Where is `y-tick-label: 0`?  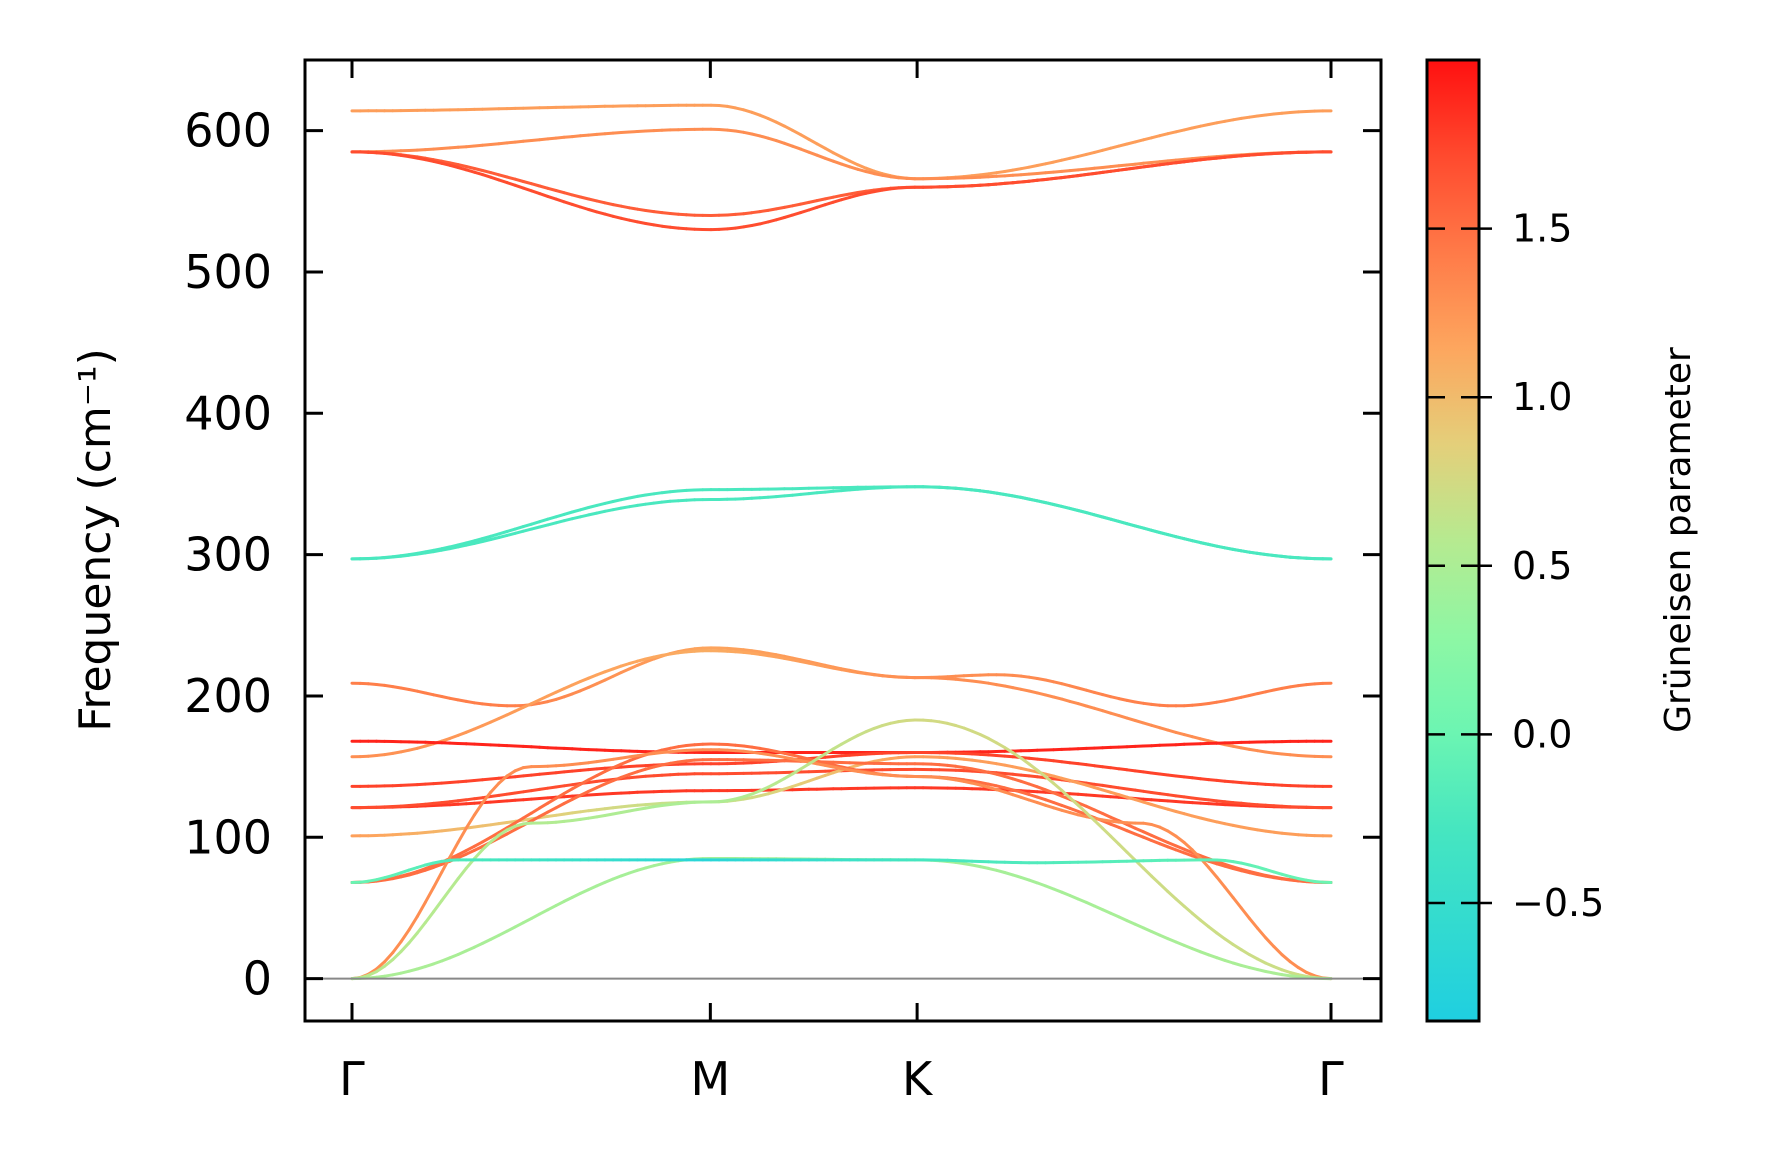 y-tick-label: 0 is located at coordinates (257, 979).